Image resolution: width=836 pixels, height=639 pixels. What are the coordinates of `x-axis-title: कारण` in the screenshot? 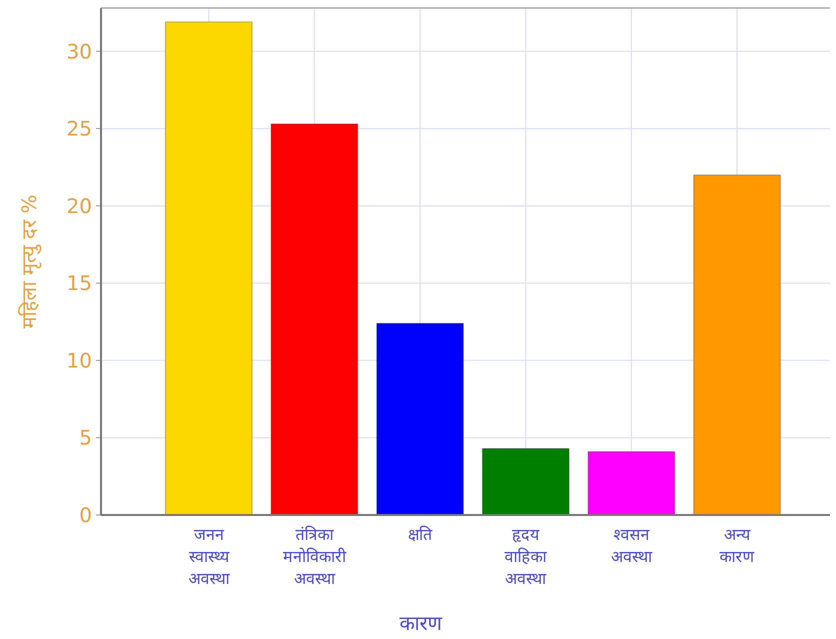 It's located at (421, 623).